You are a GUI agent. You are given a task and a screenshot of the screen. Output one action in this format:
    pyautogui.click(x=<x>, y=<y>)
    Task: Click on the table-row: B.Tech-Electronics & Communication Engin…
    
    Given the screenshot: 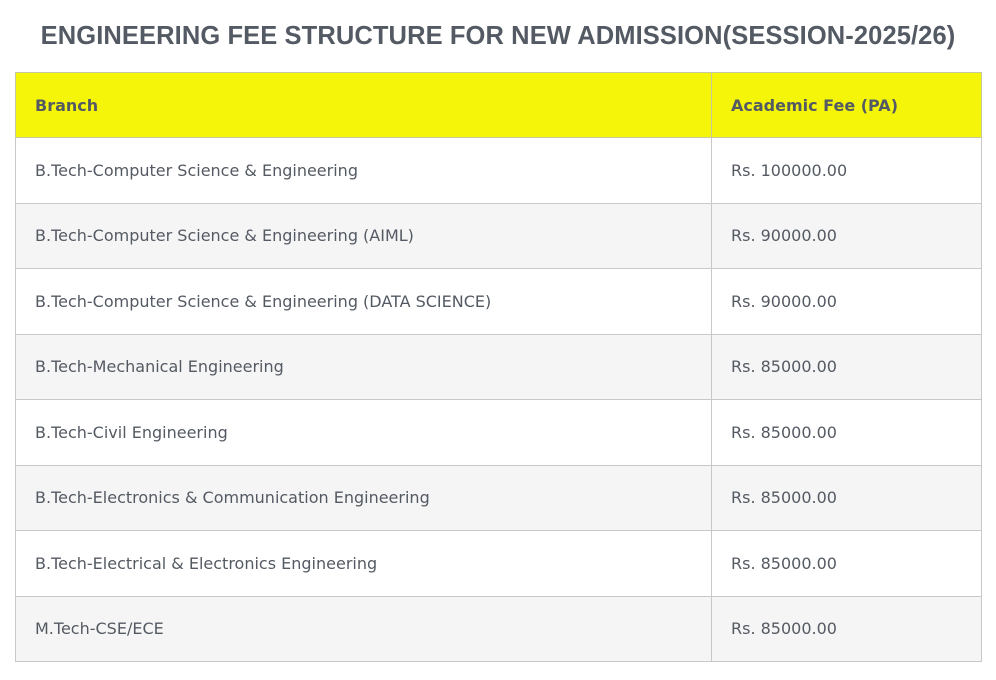 What is the action you would take?
    pyautogui.click(x=498, y=497)
    